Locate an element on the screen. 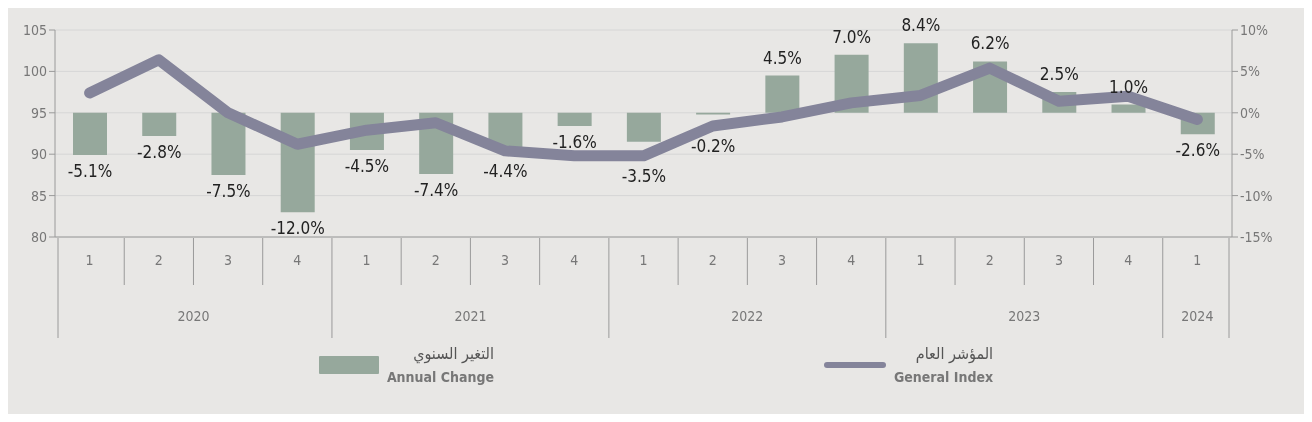 The height and width of the screenshot is (422, 1312). text: 2021 is located at coordinates (470, 316).